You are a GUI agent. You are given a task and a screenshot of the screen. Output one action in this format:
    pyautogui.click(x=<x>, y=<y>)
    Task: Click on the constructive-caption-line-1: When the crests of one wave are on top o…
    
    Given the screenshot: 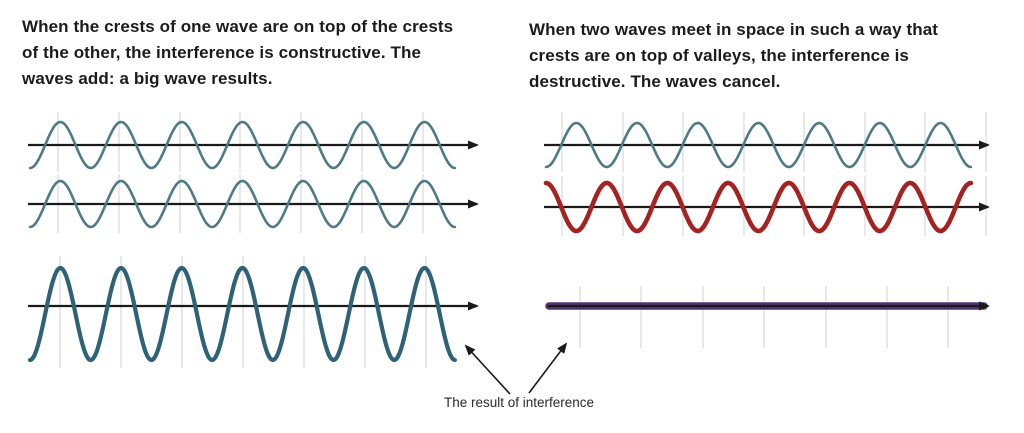 What is the action you would take?
    pyautogui.click(x=238, y=26)
    